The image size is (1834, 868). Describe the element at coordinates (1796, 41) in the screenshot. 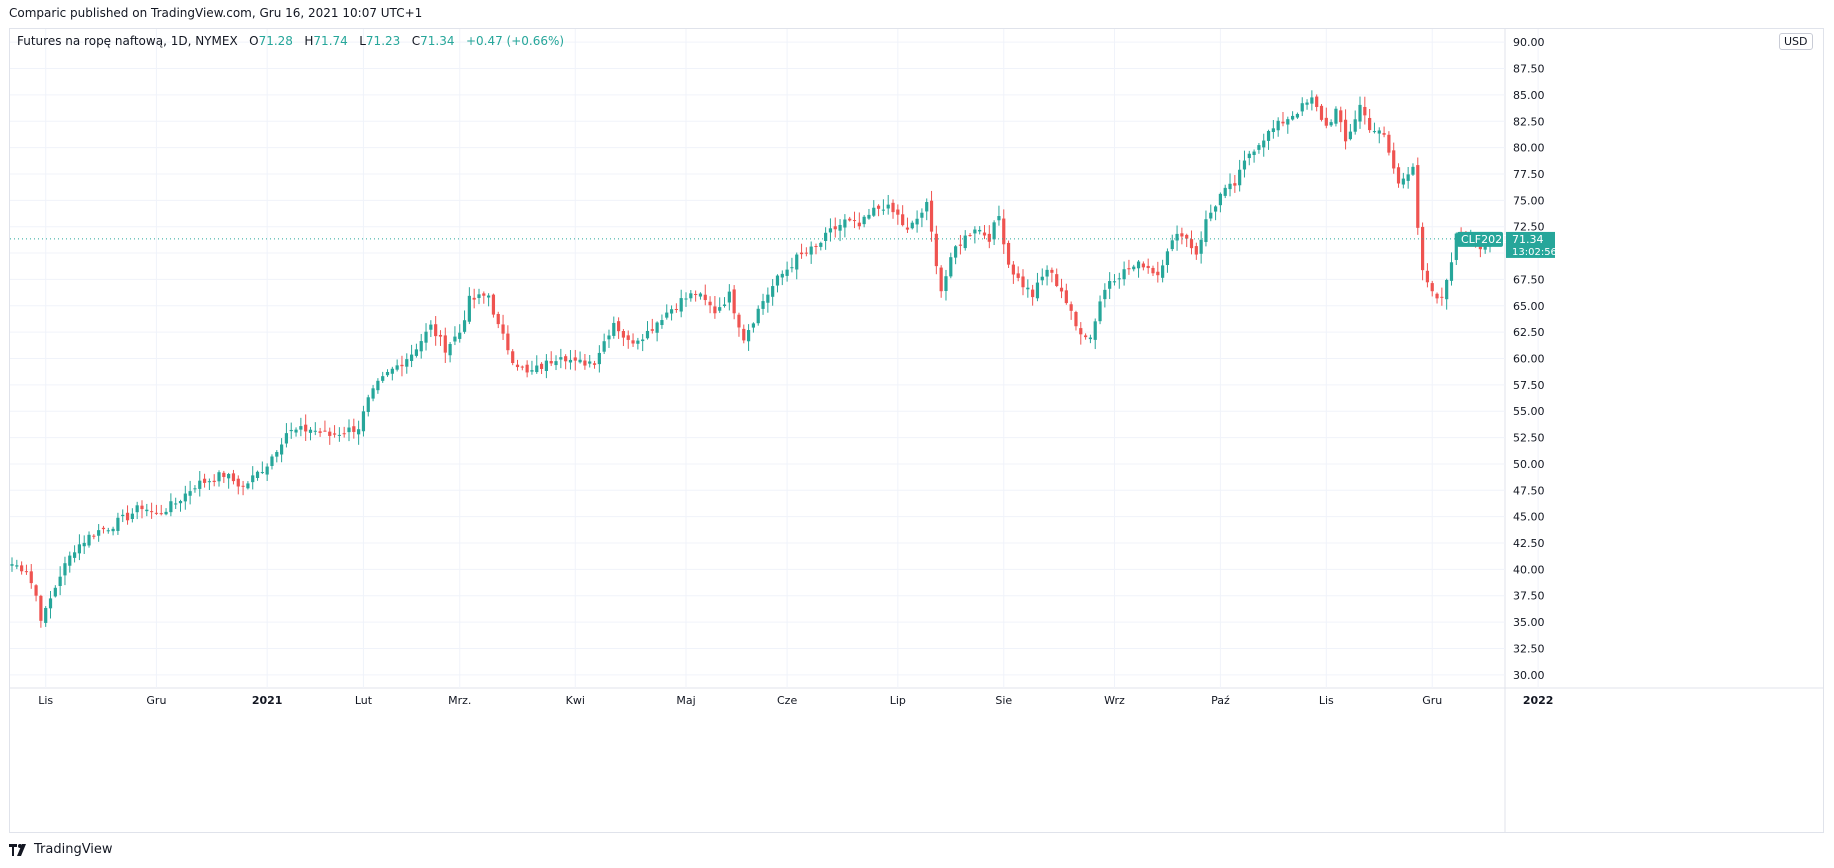

I see `currency-button: USD` at that location.